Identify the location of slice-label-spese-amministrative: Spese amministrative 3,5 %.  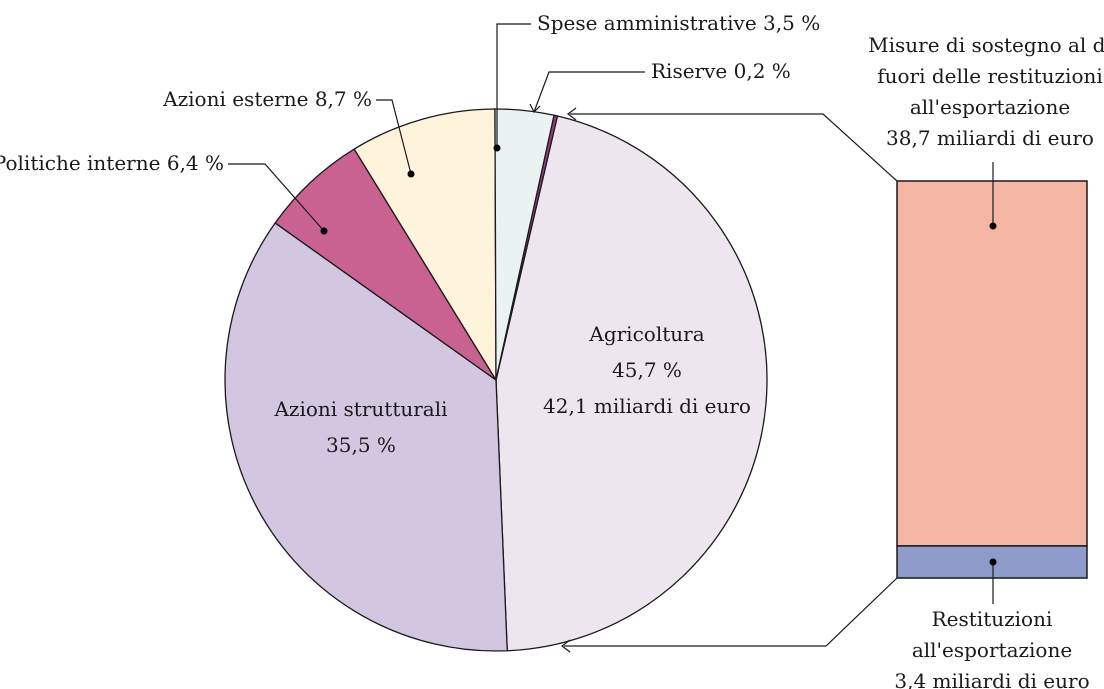
(678, 23).